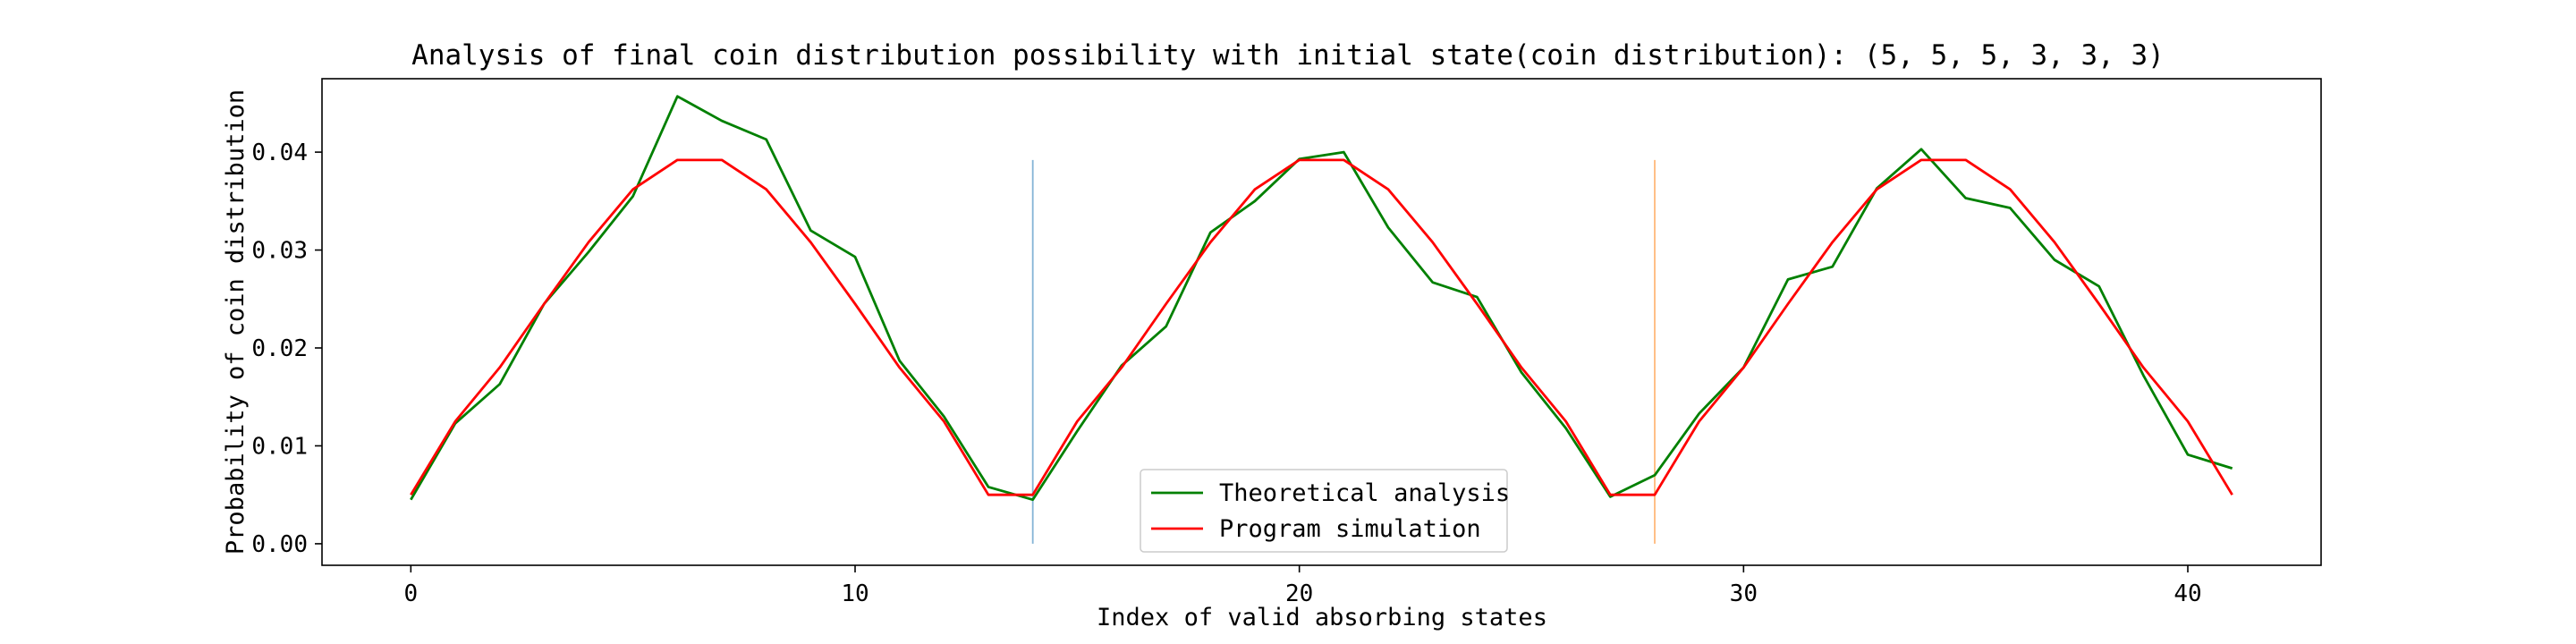 Image resolution: width=2576 pixels, height=644 pixels. Describe the element at coordinates (279, 153) in the screenshot. I see `y-tick-label: 0.04` at that location.